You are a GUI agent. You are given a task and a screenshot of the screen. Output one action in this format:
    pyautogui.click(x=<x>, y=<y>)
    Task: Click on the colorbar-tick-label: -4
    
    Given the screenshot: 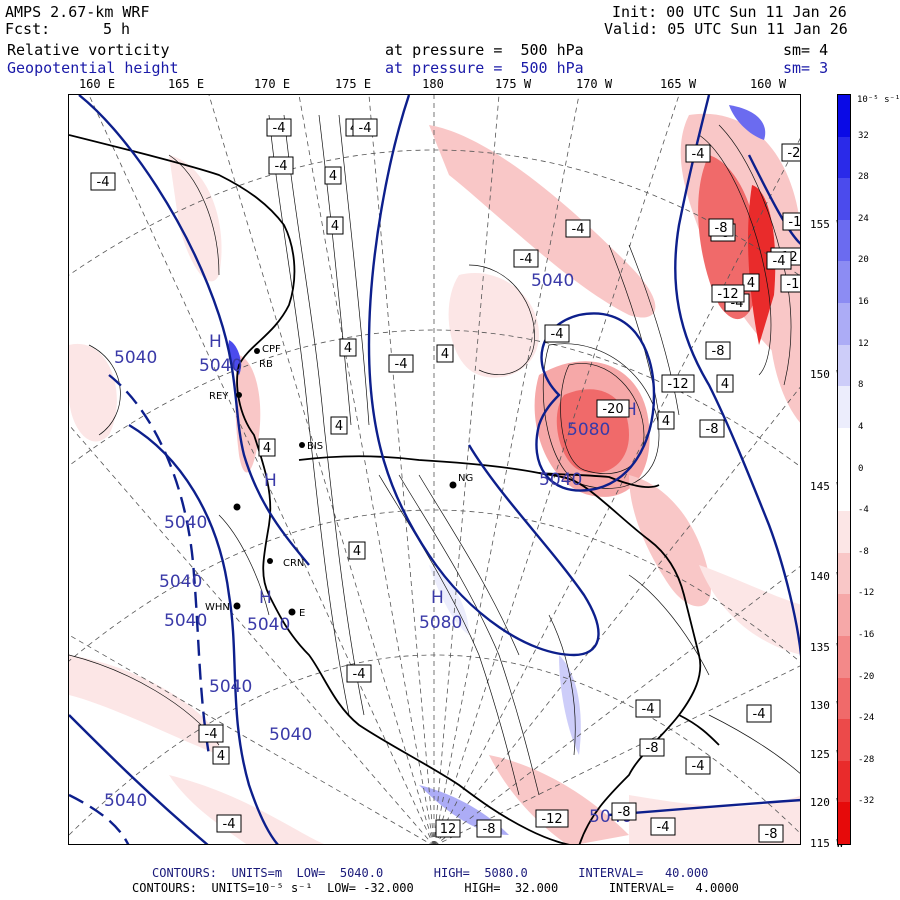 What is the action you would take?
    pyautogui.click(x=863, y=510)
    